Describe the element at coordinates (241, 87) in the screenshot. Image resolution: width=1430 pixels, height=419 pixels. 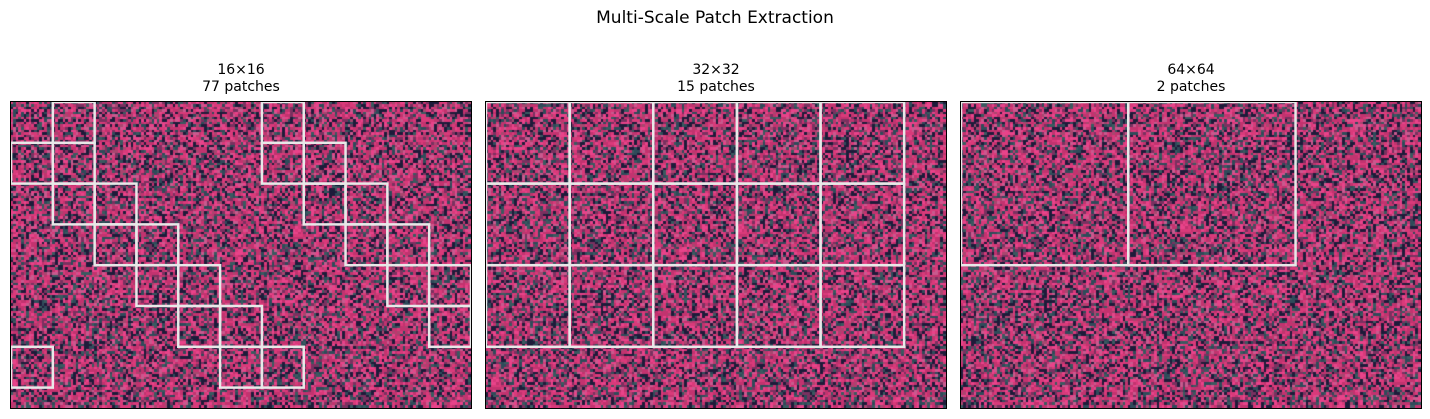
I see `panel-title-count: 77 patches` at that location.